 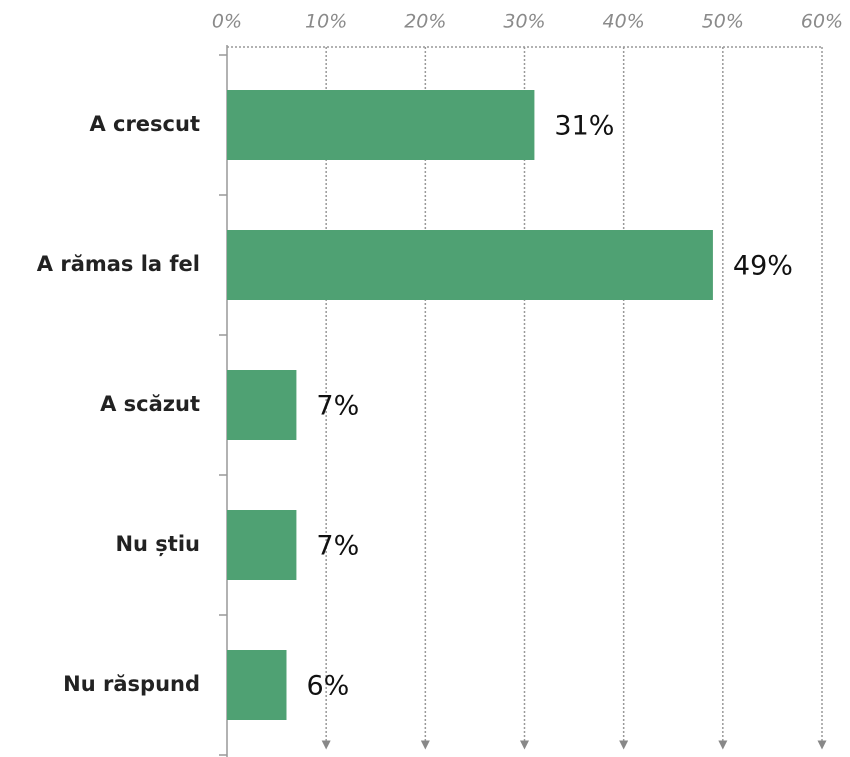 I want to click on value-label: 49%, so click(x=763, y=266).